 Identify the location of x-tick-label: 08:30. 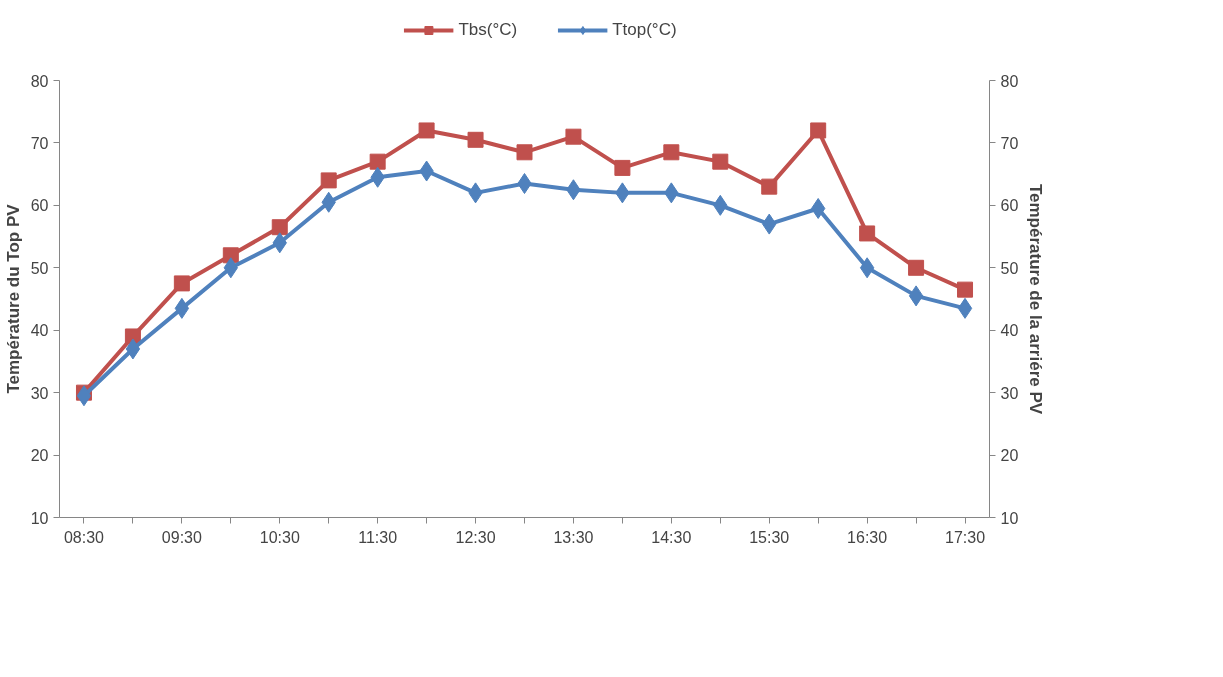
(84, 537).